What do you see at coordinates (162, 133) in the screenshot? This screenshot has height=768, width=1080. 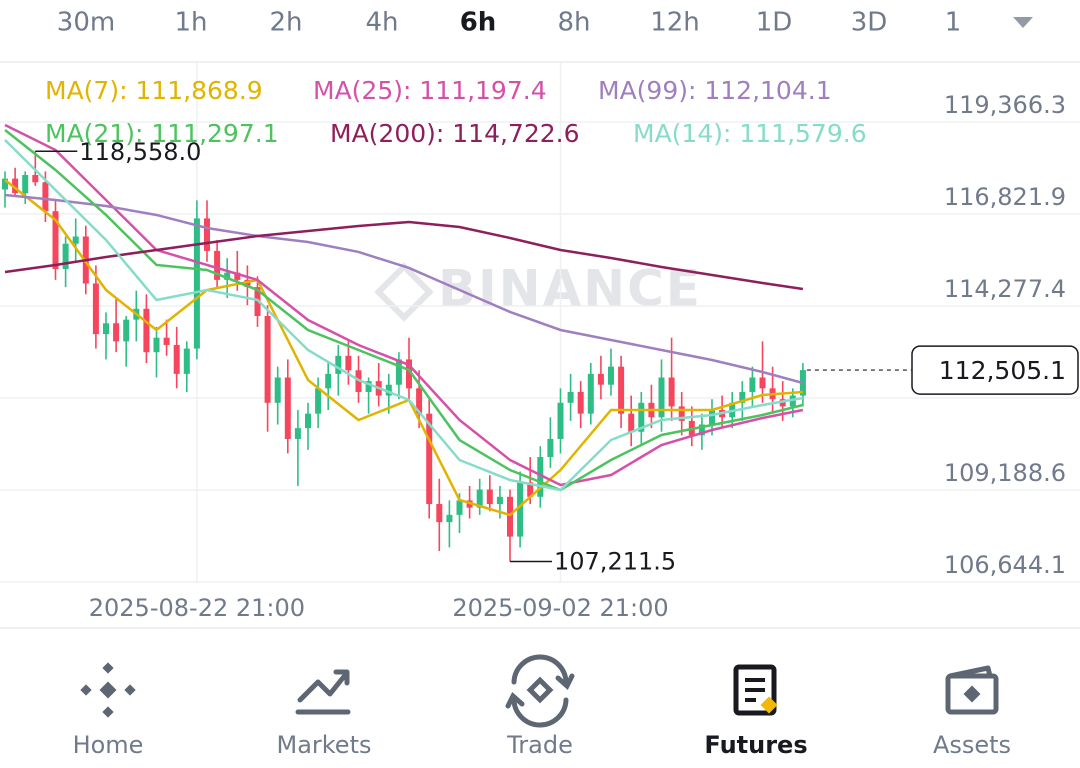 I see `ma-legend: MA(21): 111,297.1` at bounding box center [162, 133].